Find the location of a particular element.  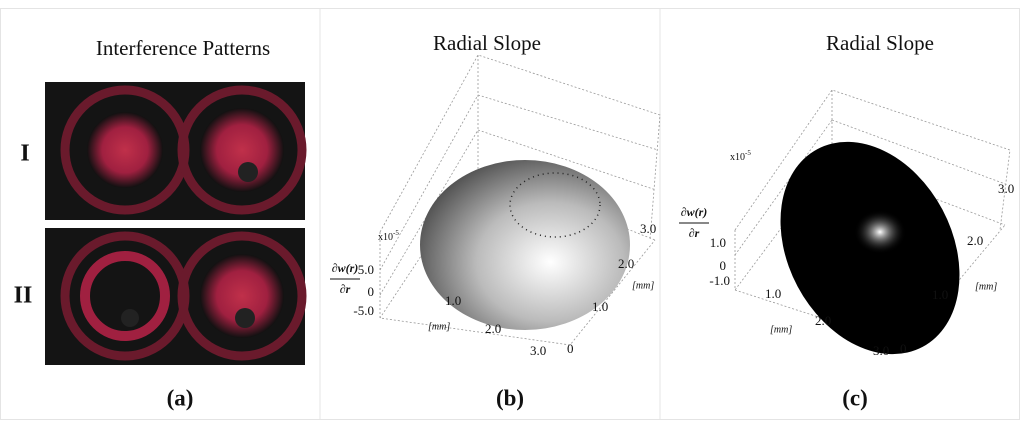

z-tick-label: 5.0 is located at coordinates (366, 269).